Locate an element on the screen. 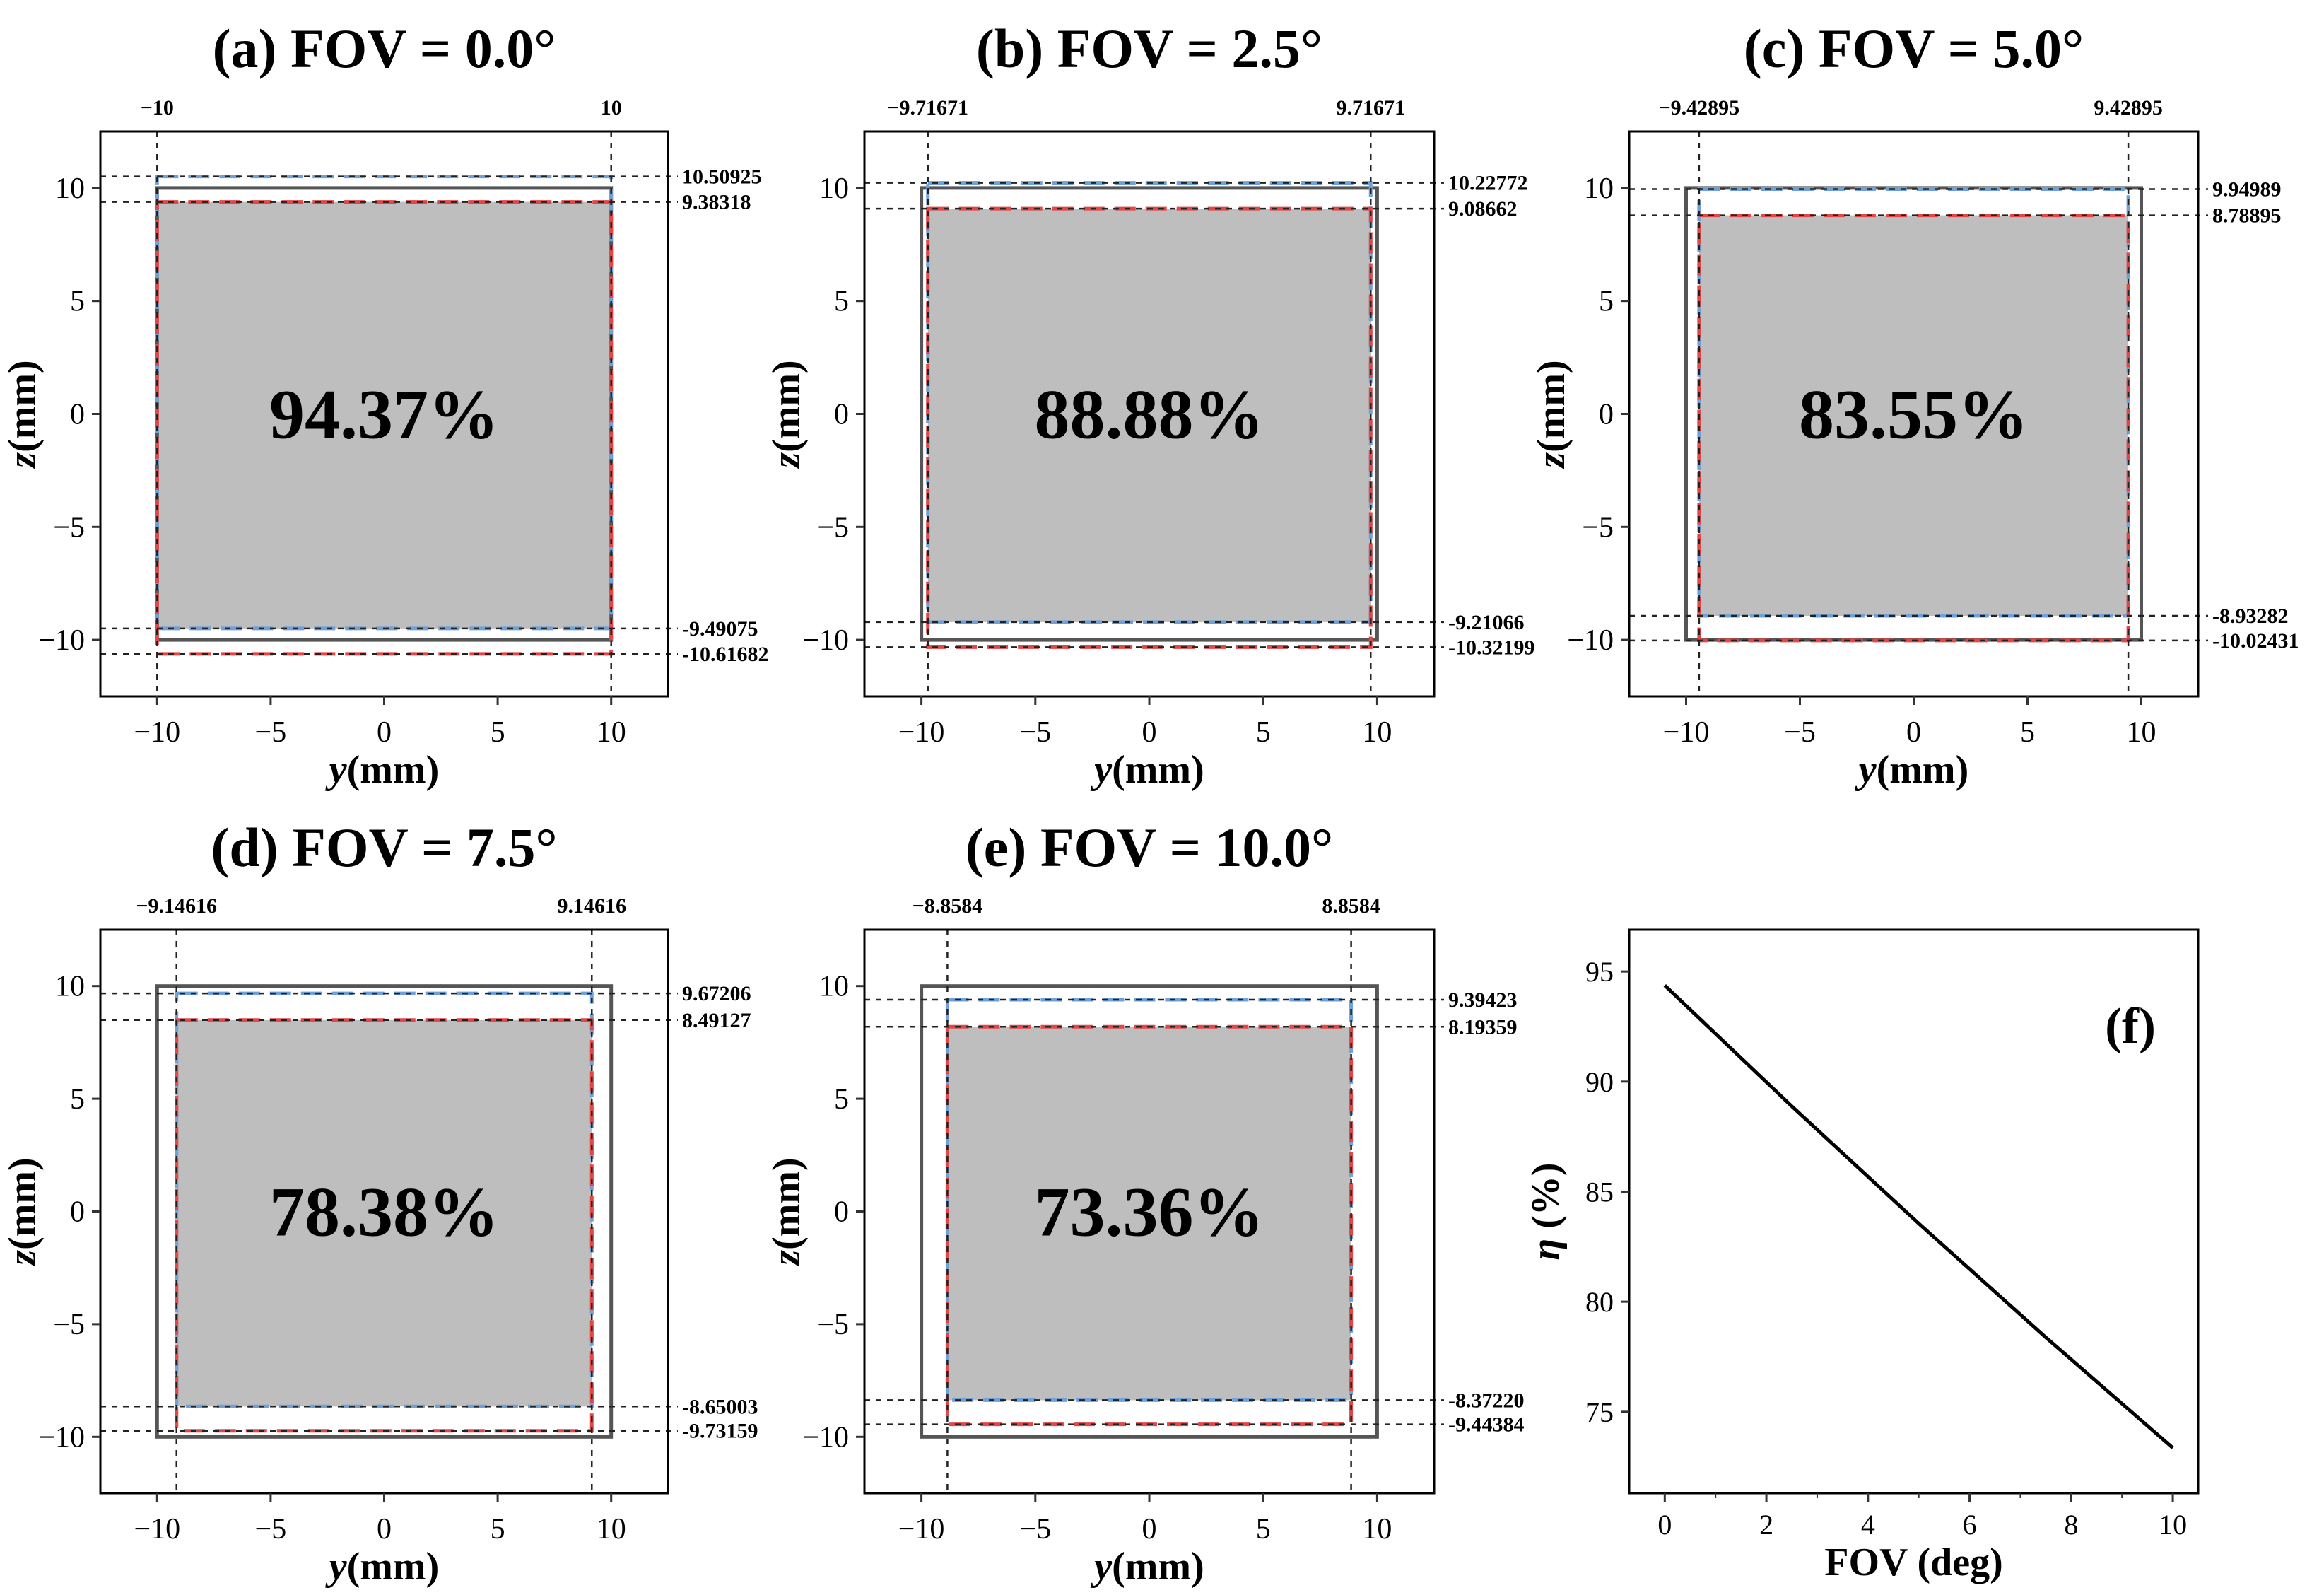 The width and height of the screenshot is (2324, 1595). horizontal-guide-label: 9.39423 is located at coordinates (1483, 1000).